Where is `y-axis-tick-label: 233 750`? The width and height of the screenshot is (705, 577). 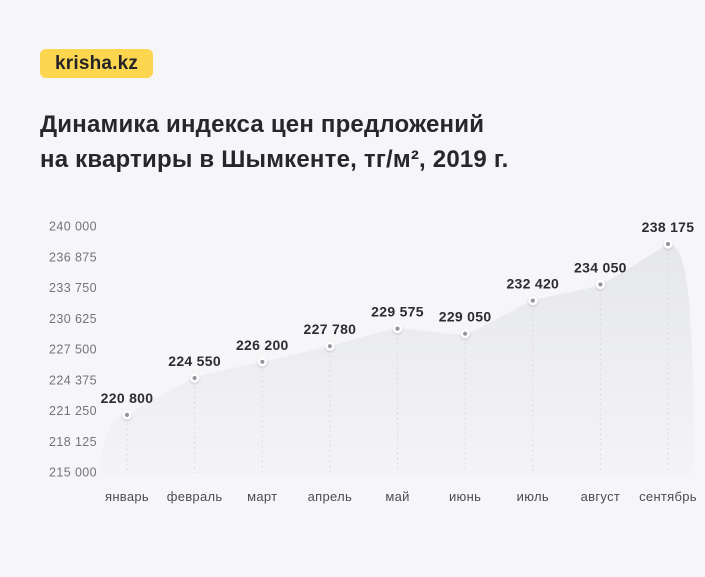
y-axis-tick-label: 233 750 is located at coordinates (73, 288).